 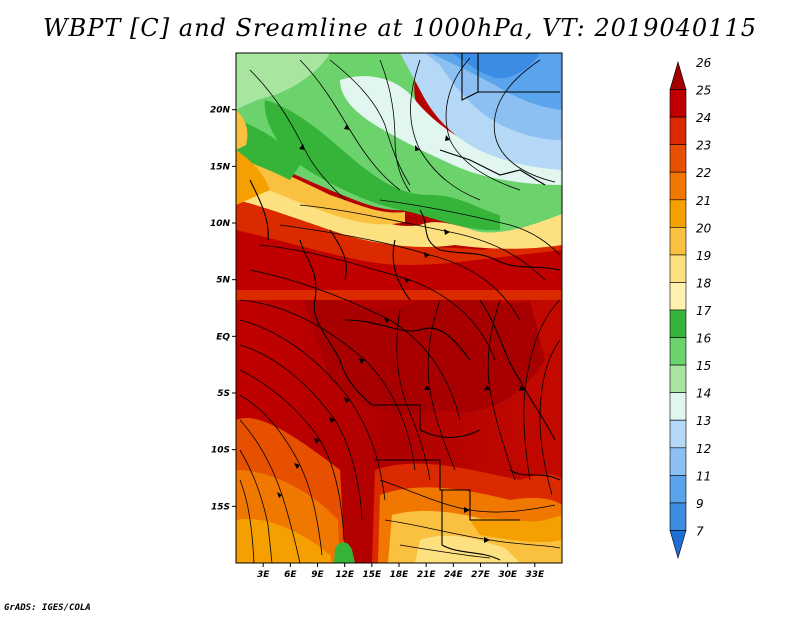 I want to click on footer-credit: GrADS: IGES/COLA, so click(x=47, y=608).